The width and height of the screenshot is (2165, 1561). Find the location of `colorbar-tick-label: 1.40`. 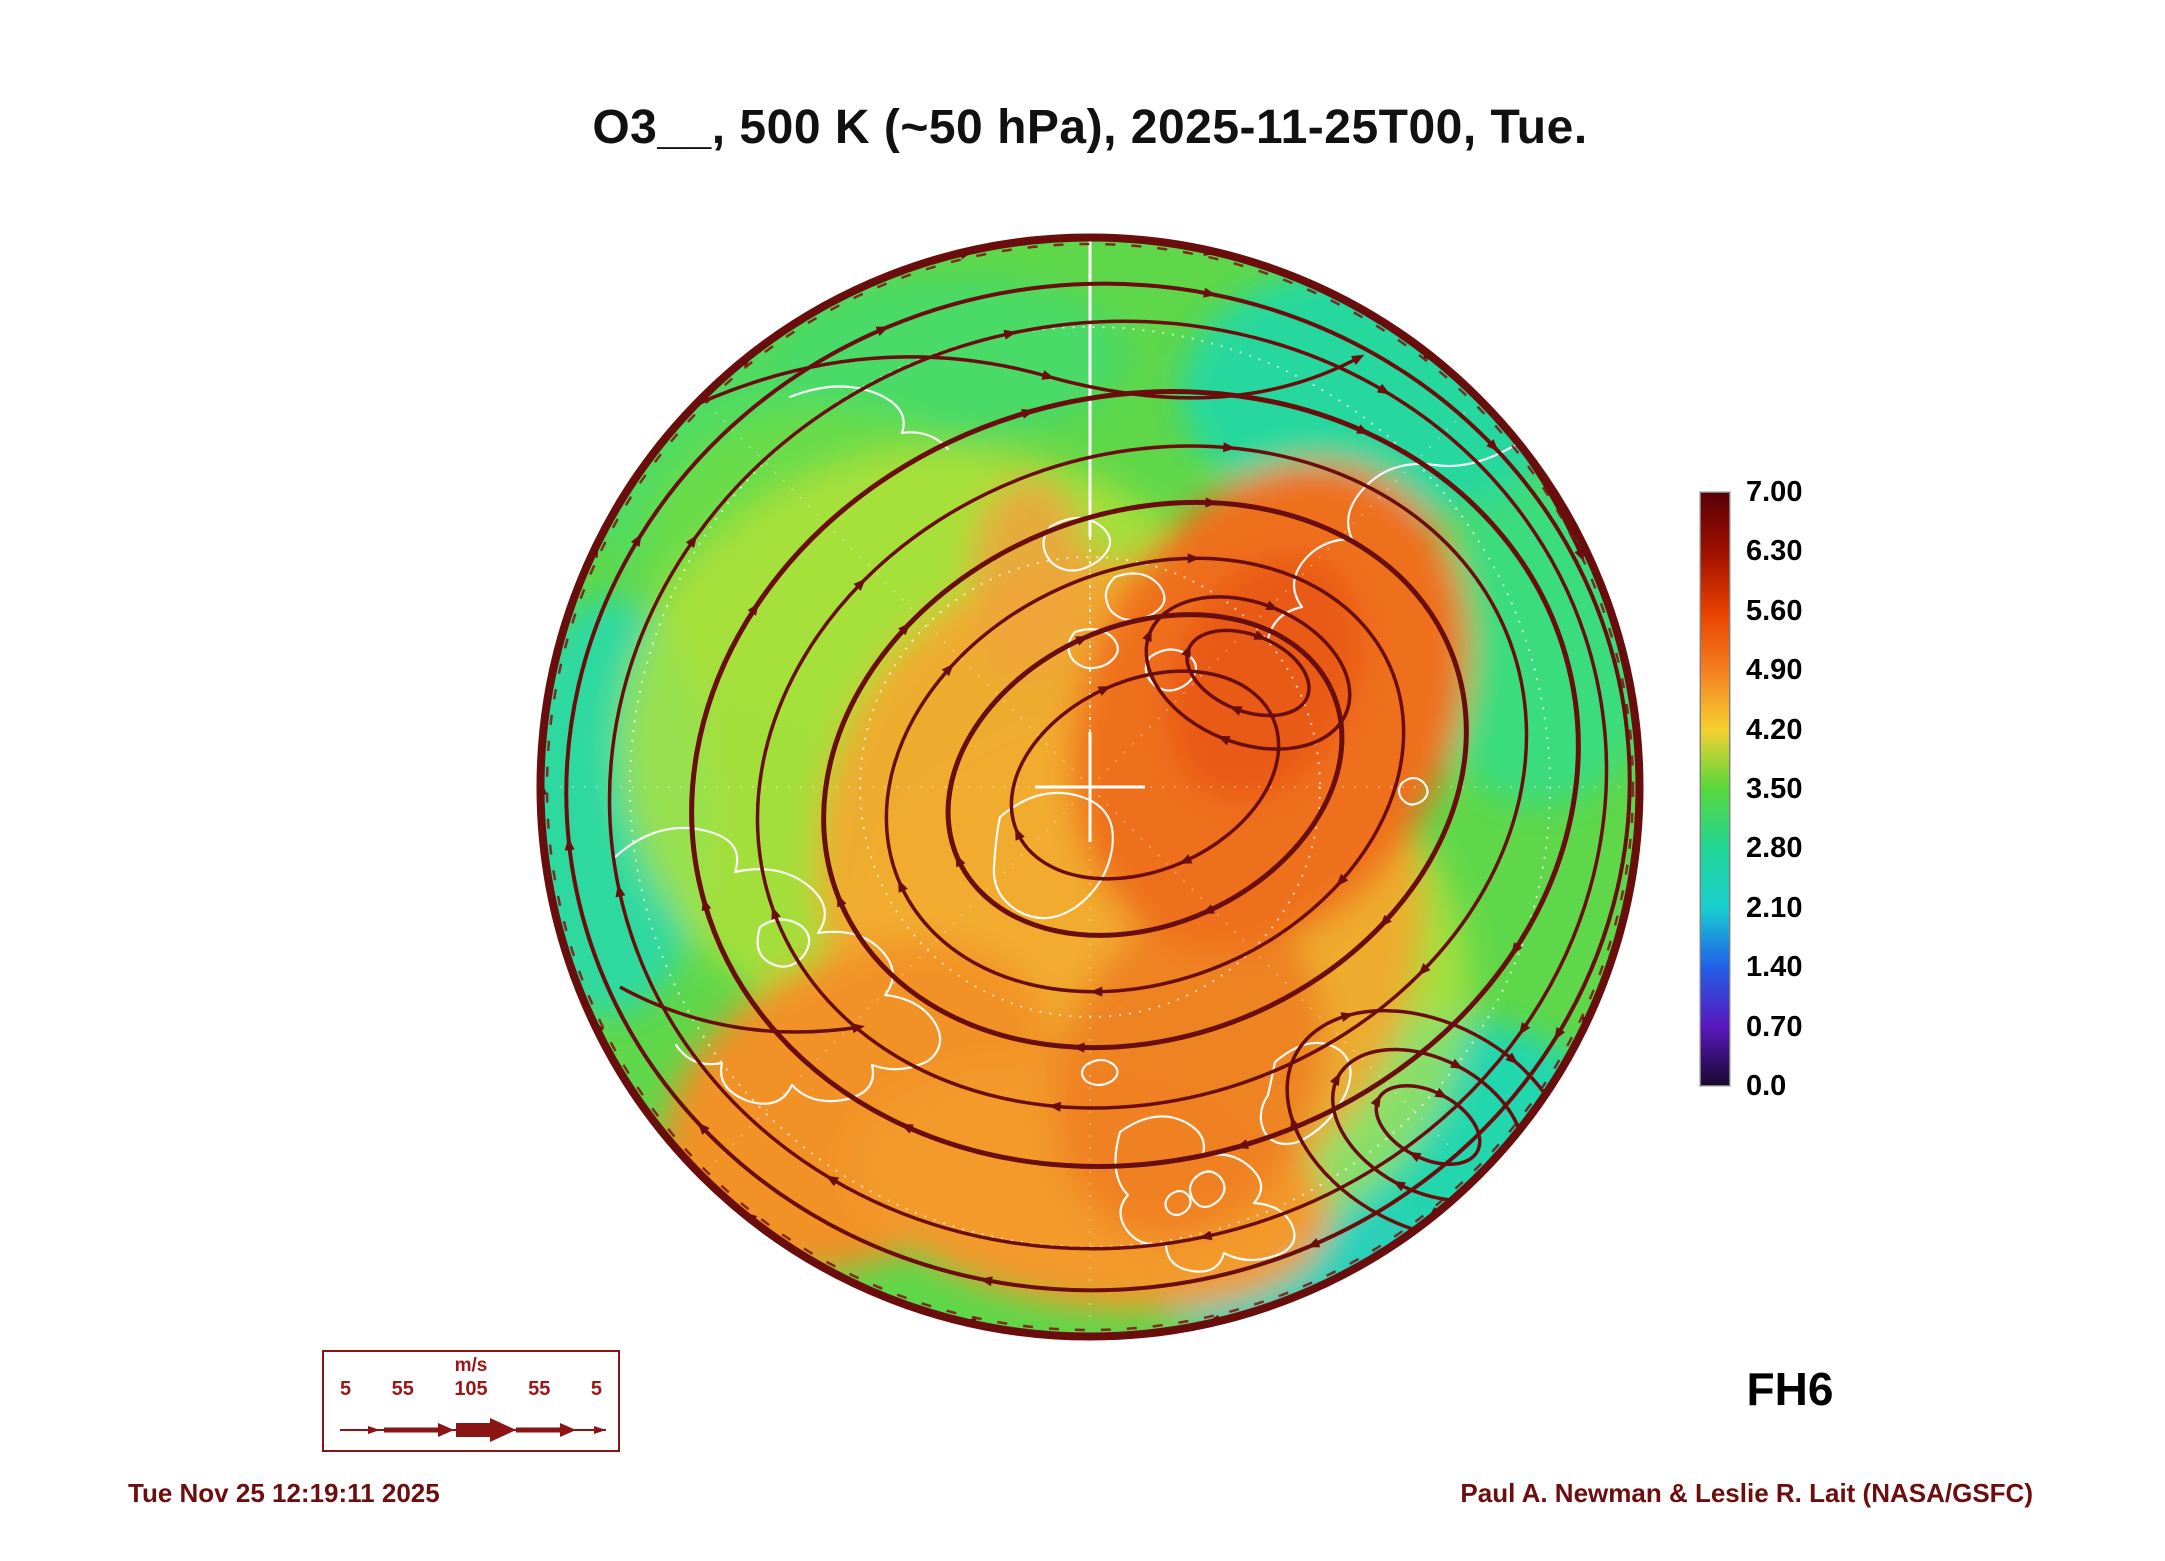

colorbar-tick-label: 1.40 is located at coordinates (1774, 967).